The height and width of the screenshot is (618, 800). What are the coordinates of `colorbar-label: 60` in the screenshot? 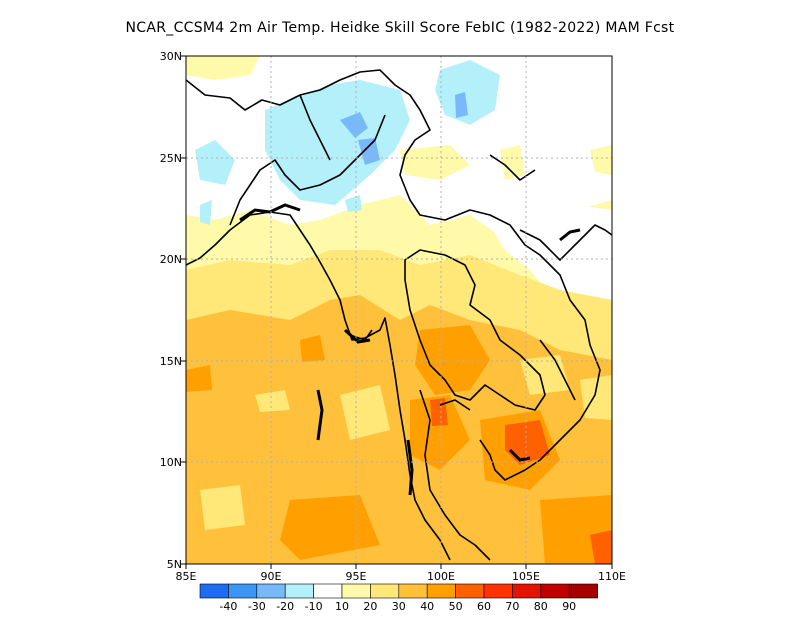 It's located at (484, 606).